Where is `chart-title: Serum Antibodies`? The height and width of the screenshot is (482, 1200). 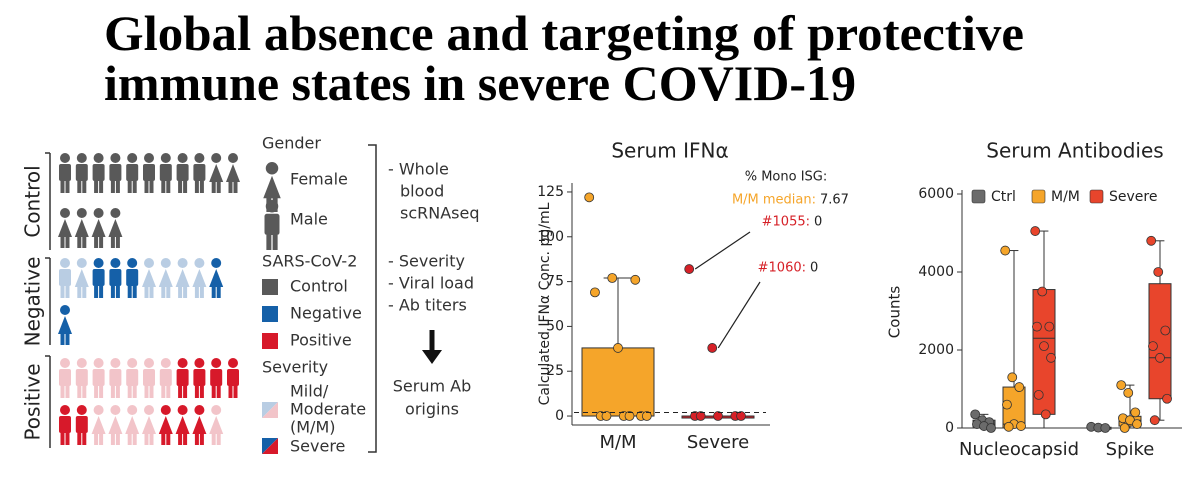 chart-title: Serum Antibodies is located at coordinates (1074, 151).